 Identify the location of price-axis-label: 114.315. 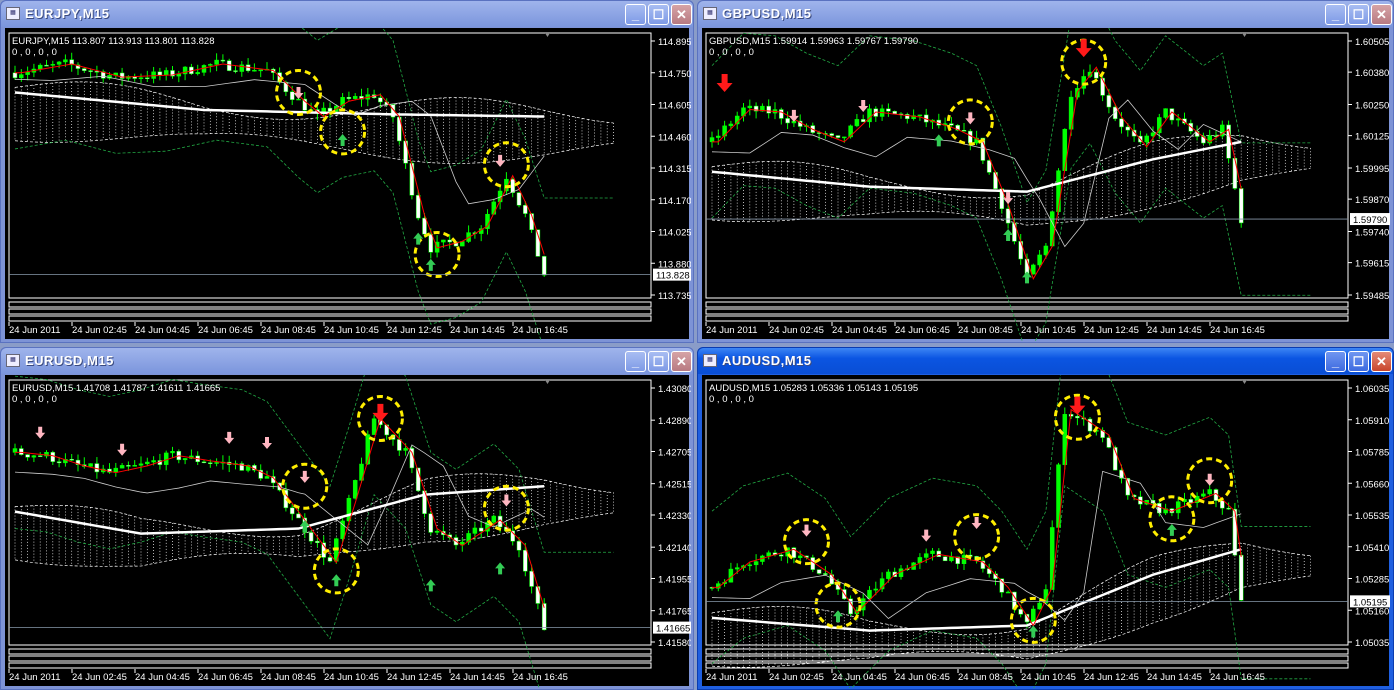
(674, 169).